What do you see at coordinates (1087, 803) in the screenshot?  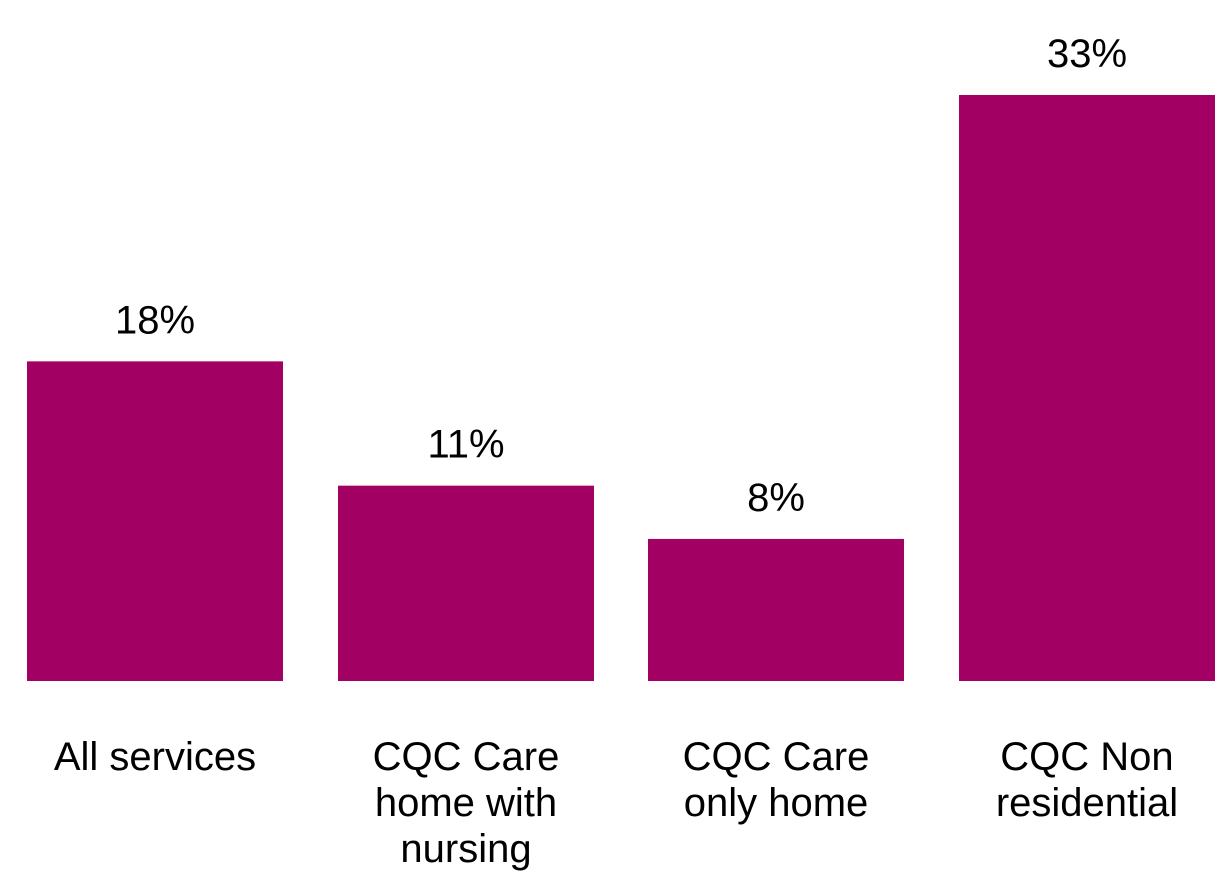 I see `category-label-3-line-1: residential` at bounding box center [1087, 803].